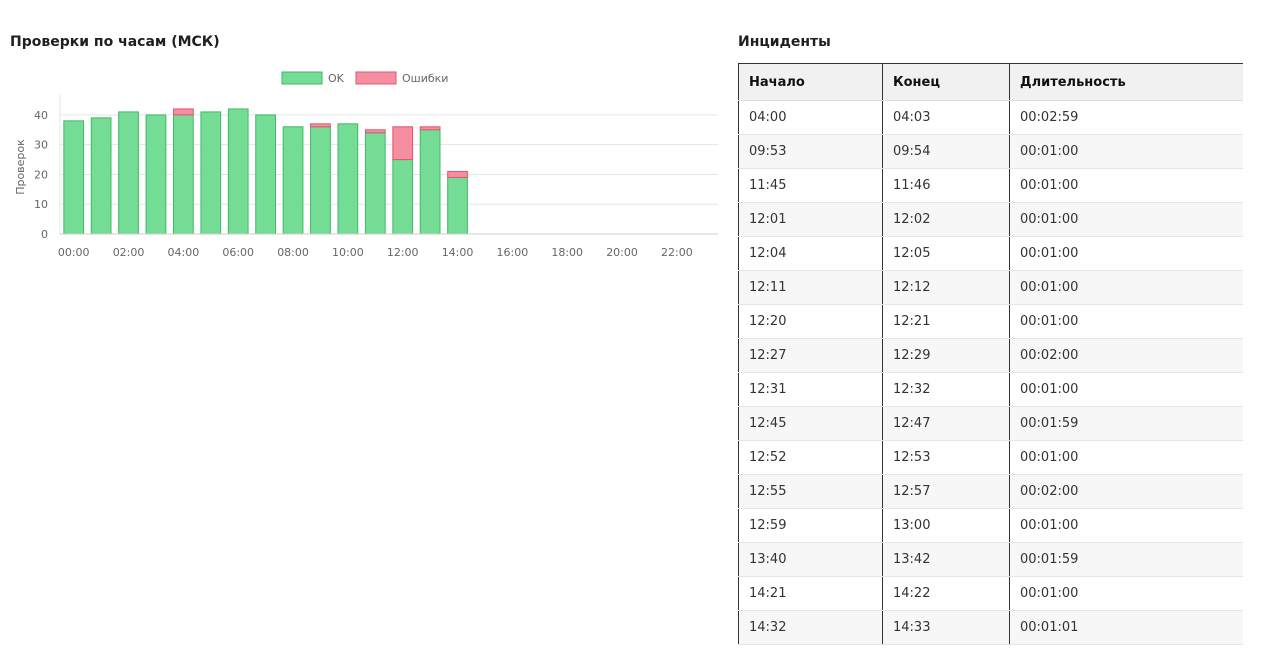 This screenshot has height=666, width=1266. I want to click on x-tick-label: 14:00, so click(458, 252).